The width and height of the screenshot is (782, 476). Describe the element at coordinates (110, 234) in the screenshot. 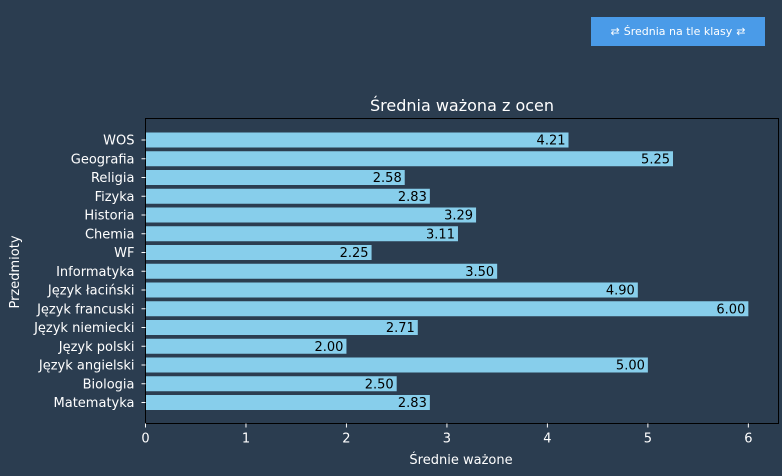

I see `y-tick-label: Chemia` at that location.